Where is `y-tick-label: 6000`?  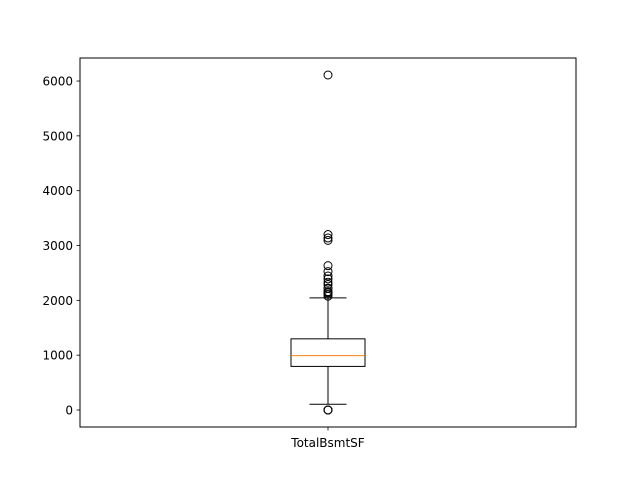 y-tick-label: 6000 is located at coordinates (57, 82).